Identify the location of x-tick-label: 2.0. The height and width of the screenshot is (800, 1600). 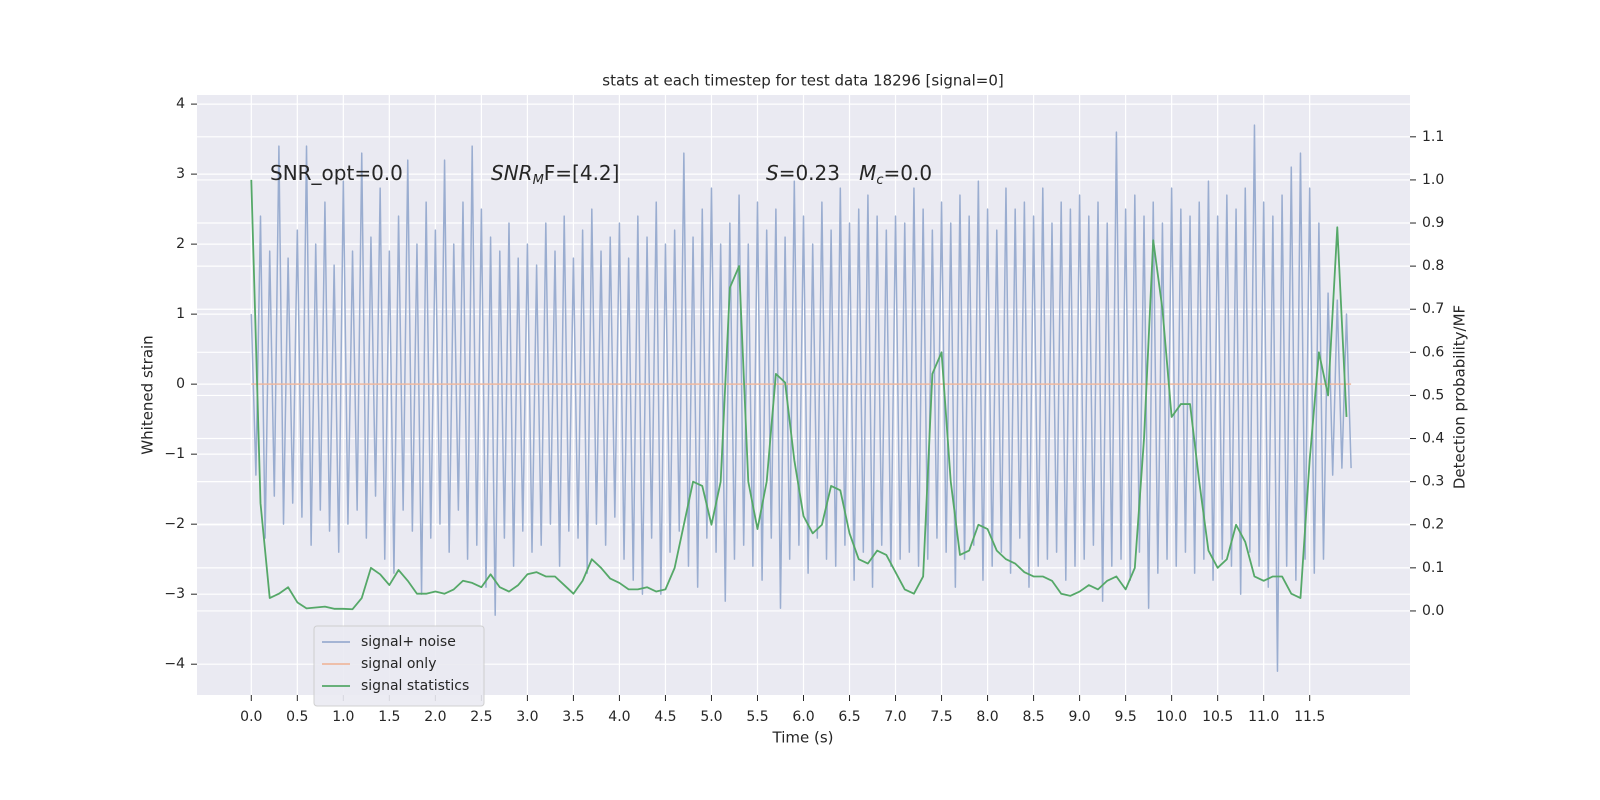
(435, 717).